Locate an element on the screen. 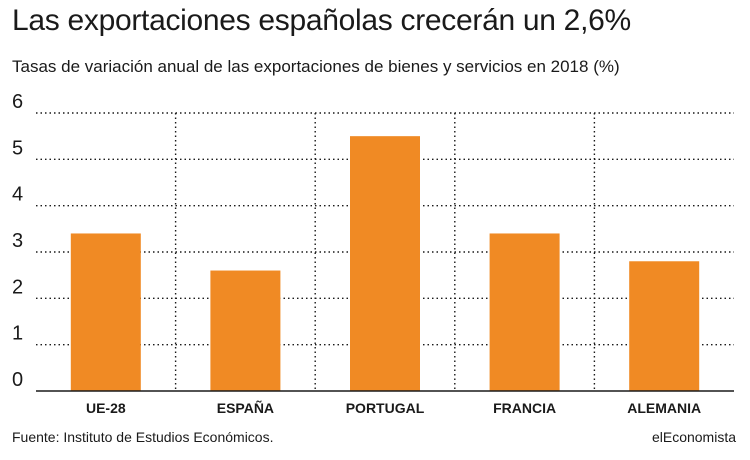 The width and height of the screenshot is (750, 460). y-tick-label: 2 is located at coordinates (17, 287).